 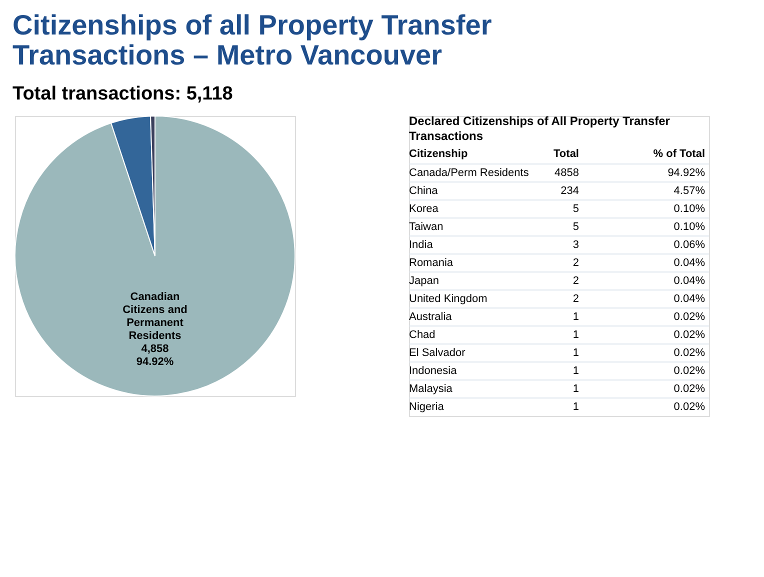 I want to click on category-label: India, so click(x=421, y=245).